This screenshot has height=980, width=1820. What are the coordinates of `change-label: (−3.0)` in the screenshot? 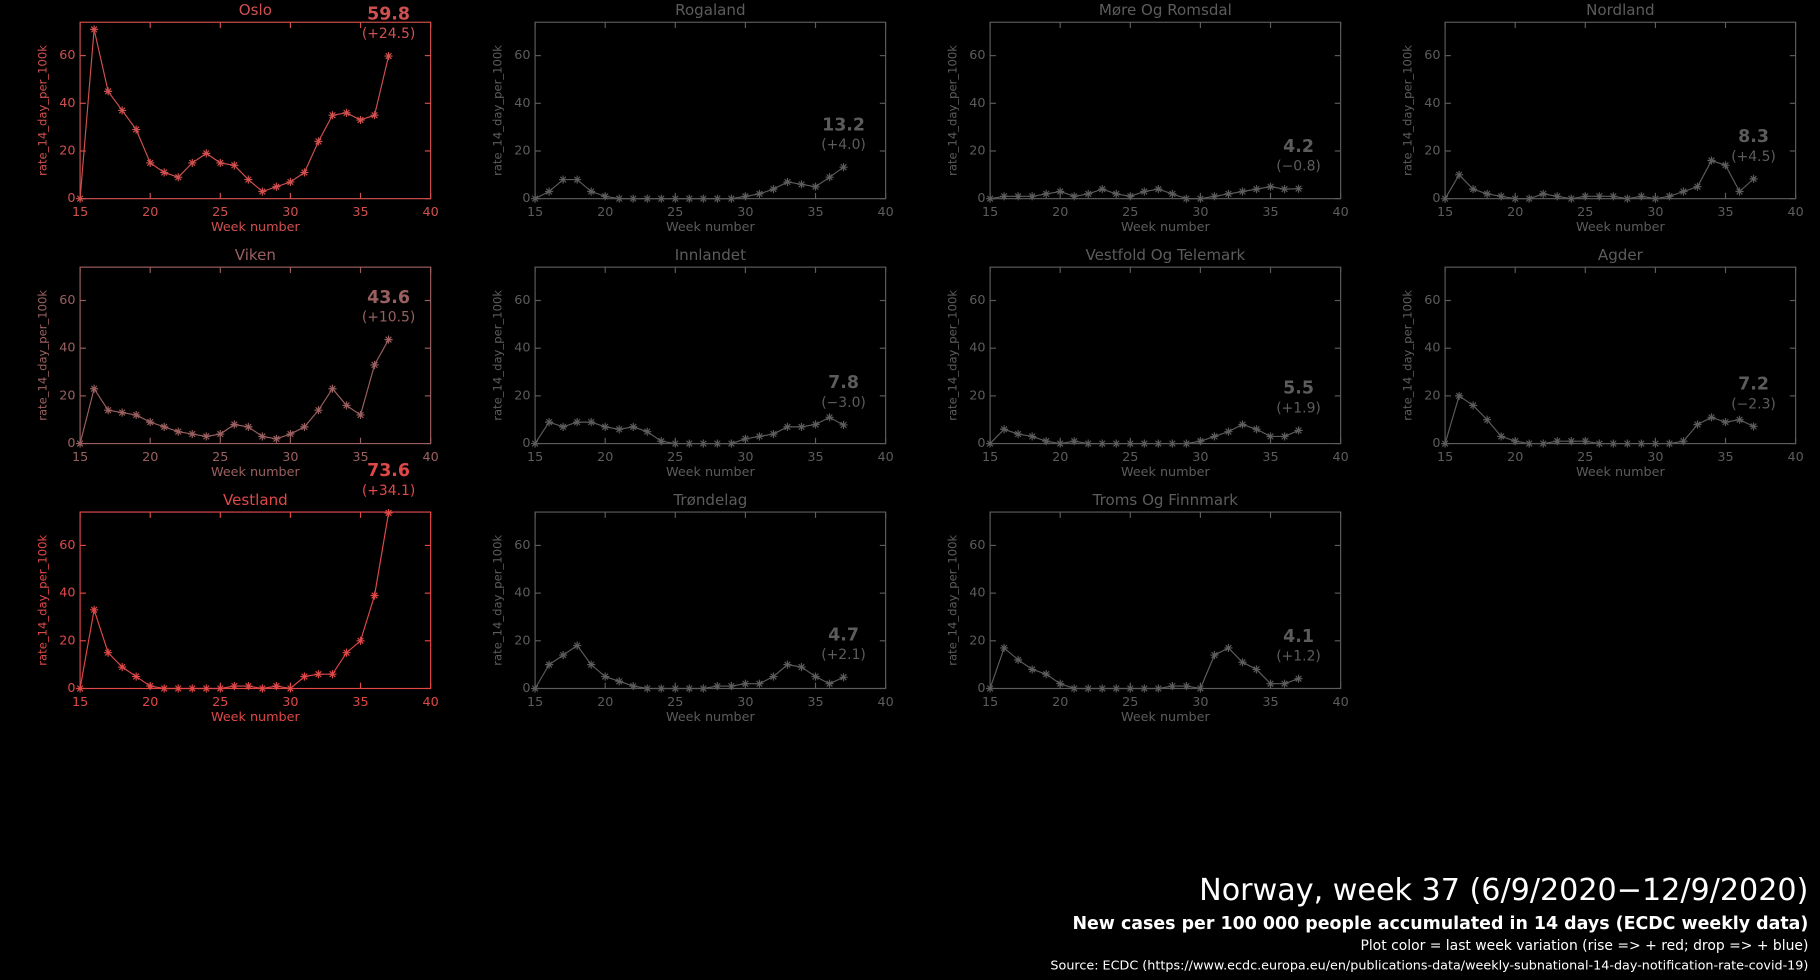 It's located at (843, 403).